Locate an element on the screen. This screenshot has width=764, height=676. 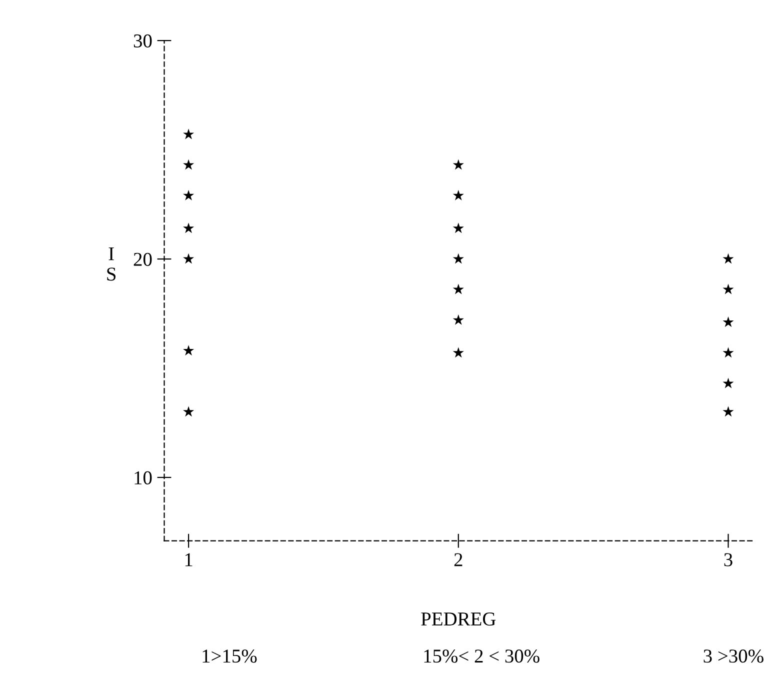
x-tick-label: 2 is located at coordinates (458, 559).